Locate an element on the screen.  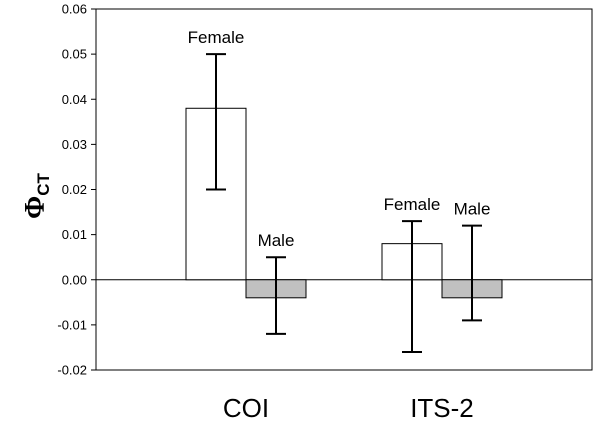
y-axis-label-subscript: CT is located at coordinates (43, 183).